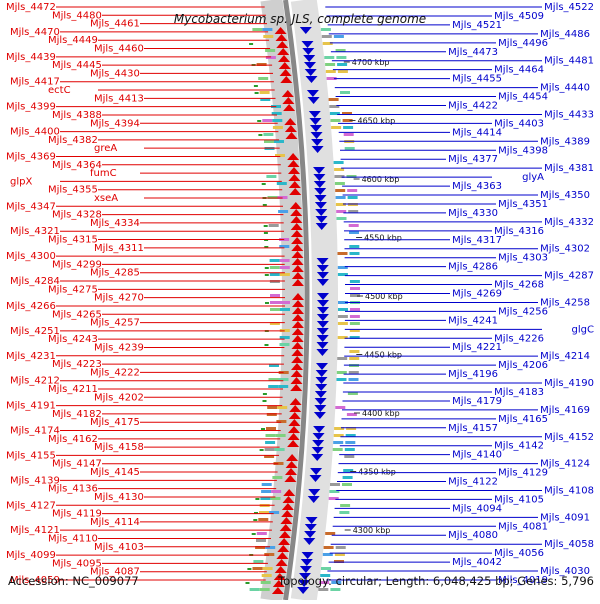  I want to click on tick-label: 4700 kbp, so click(371, 62).